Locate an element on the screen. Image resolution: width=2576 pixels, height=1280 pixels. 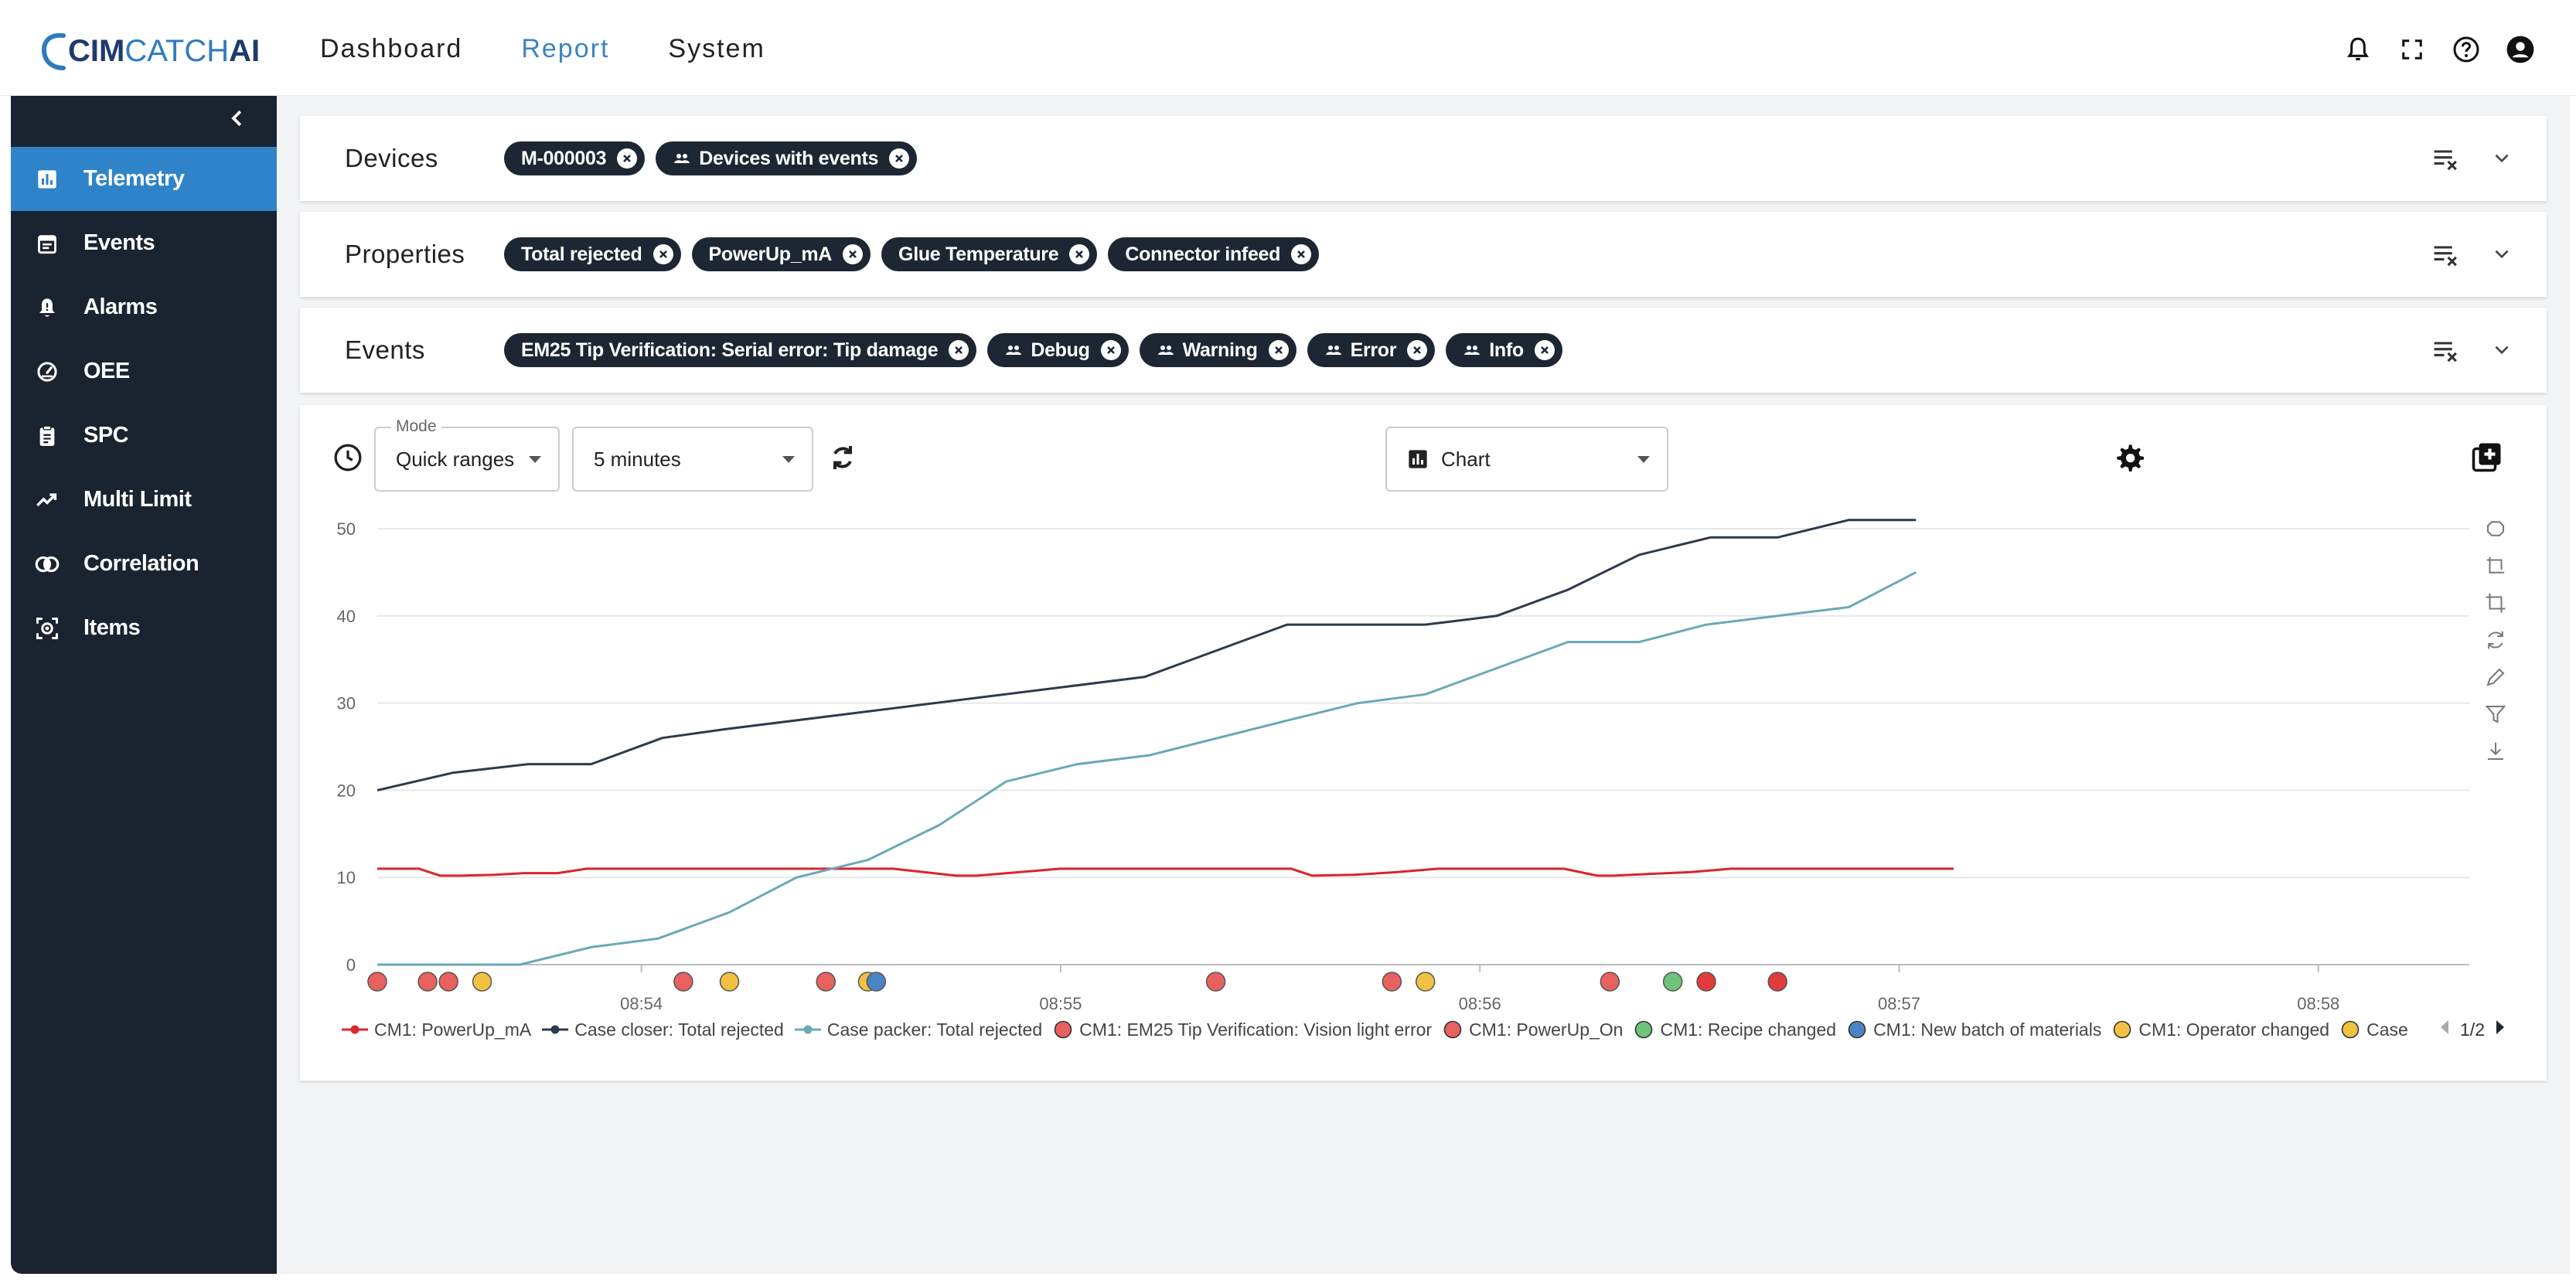
filter-chip: Info is located at coordinates (1504, 350).